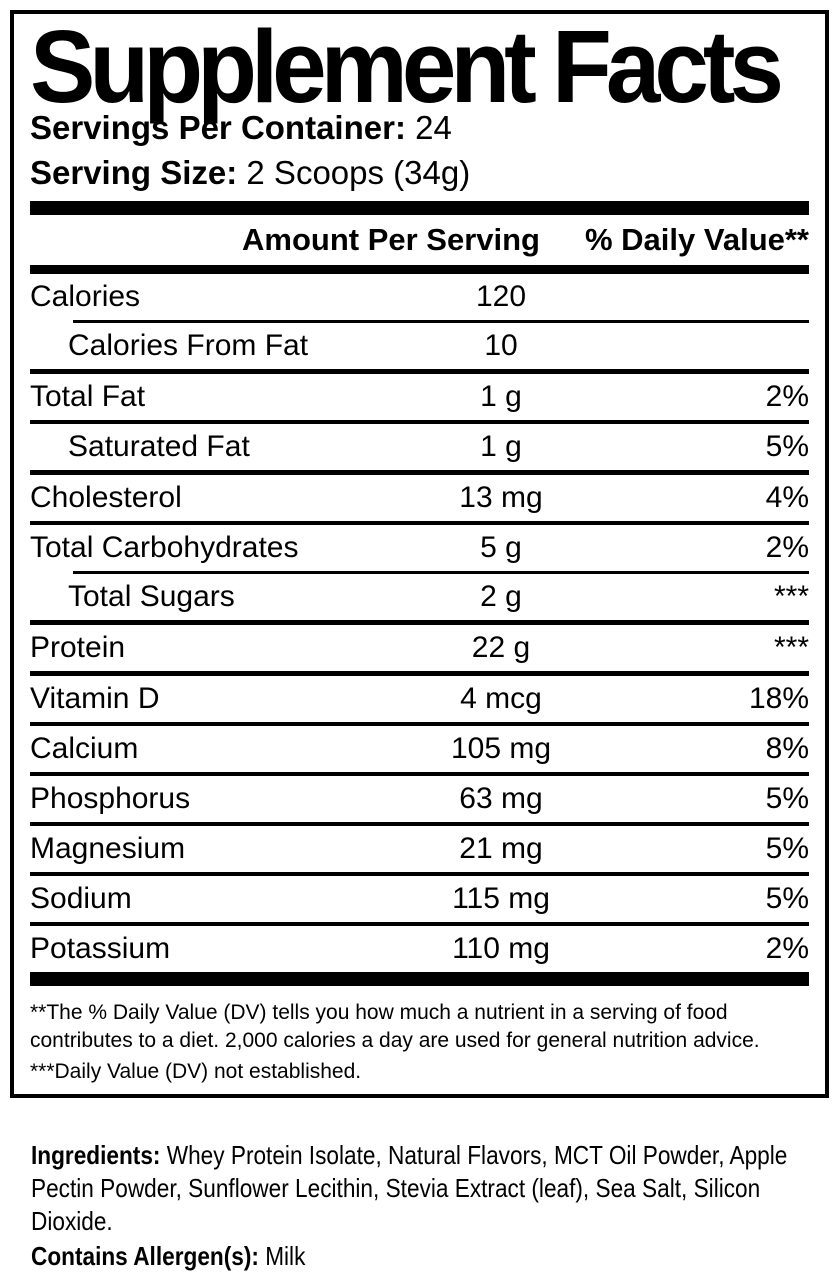 Image resolution: width=839 pixels, height=1273 pixels. I want to click on column-header-row: Amount Per Serving % Daily Value**, so click(419, 240).